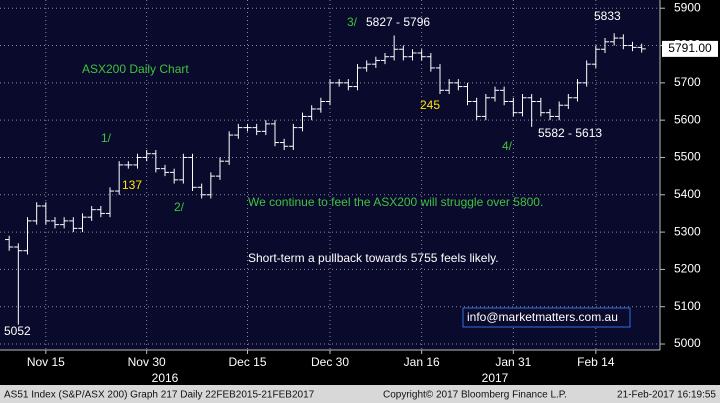 Image resolution: width=720 pixels, height=403 pixels. What do you see at coordinates (422, 362) in the screenshot?
I see `x-tick-label: Jan 16` at bounding box center [422, 362].